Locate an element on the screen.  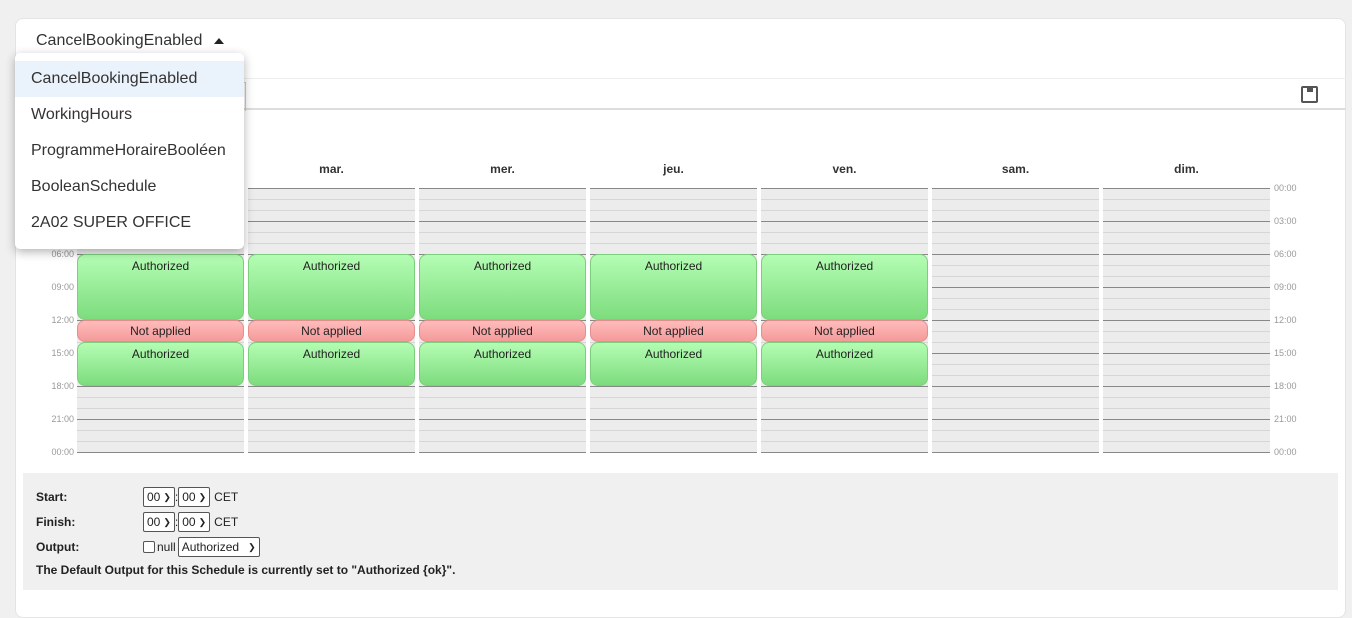
save-icon is located at coordinates (1309, 94).